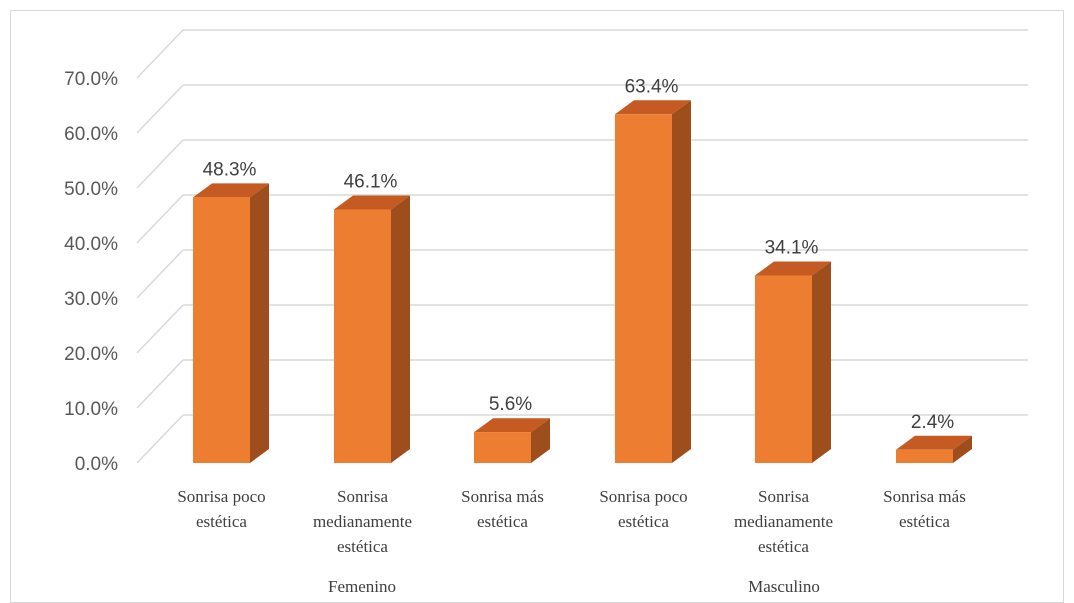 This screenshot has height=603, width=1074. Describe the element at coordinates (91, 272) in the screenshot. I see `y-axis-tick-labels: 0.0% 10.0% 20.0% 30.0% 40.0% 50.0% 60.0% 70.0%` at that location.